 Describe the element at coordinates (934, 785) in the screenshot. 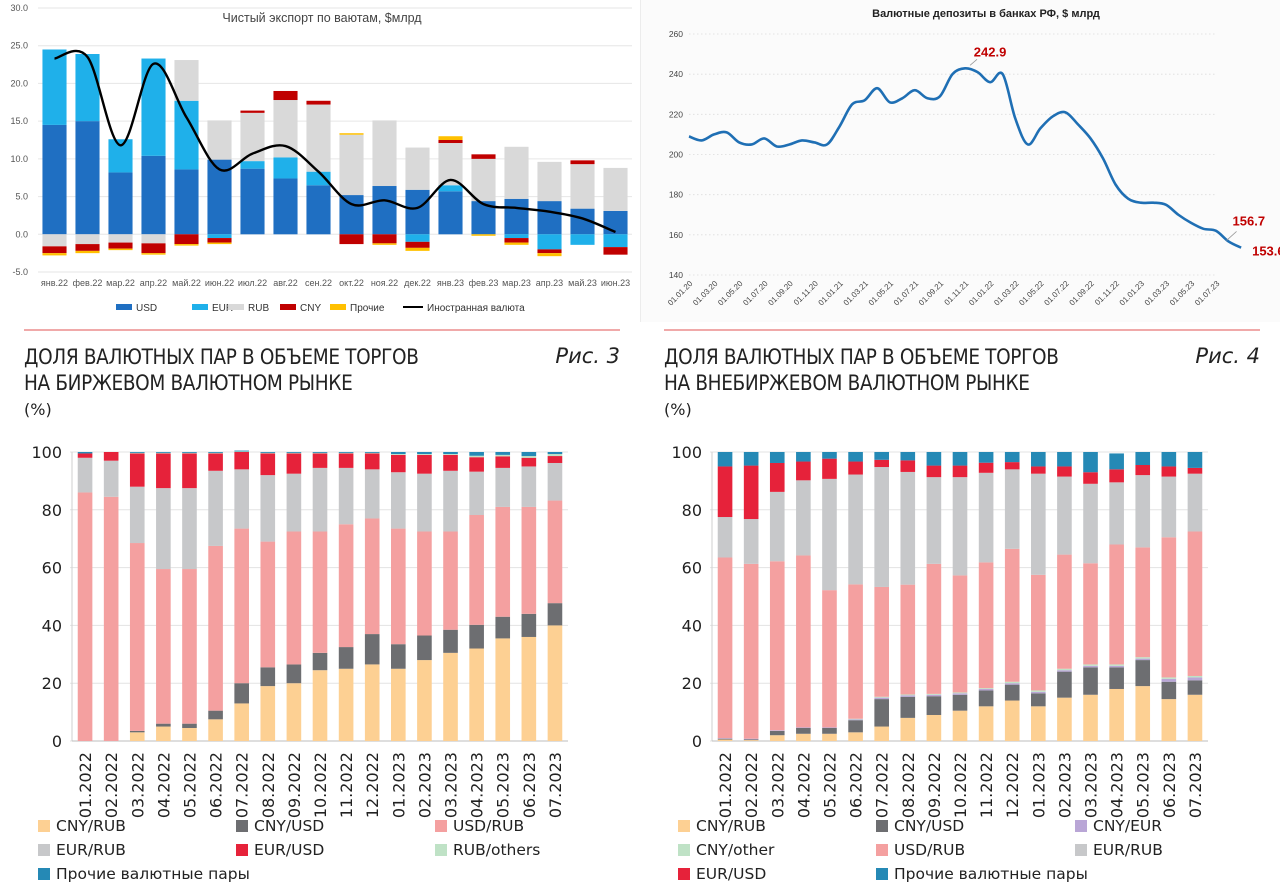

I see `x-tick-label: 09.2022` at that location.